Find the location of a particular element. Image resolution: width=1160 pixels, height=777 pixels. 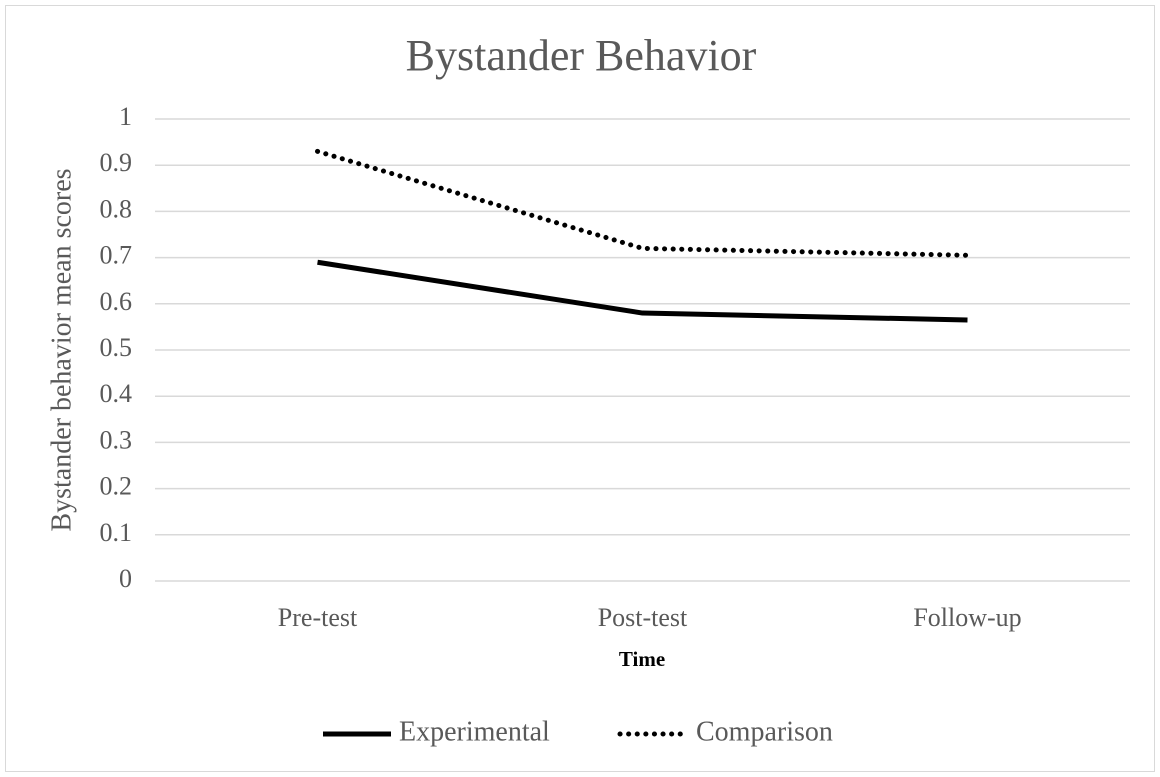

y-tick-label: 0 is located at coordinates (125, 578).